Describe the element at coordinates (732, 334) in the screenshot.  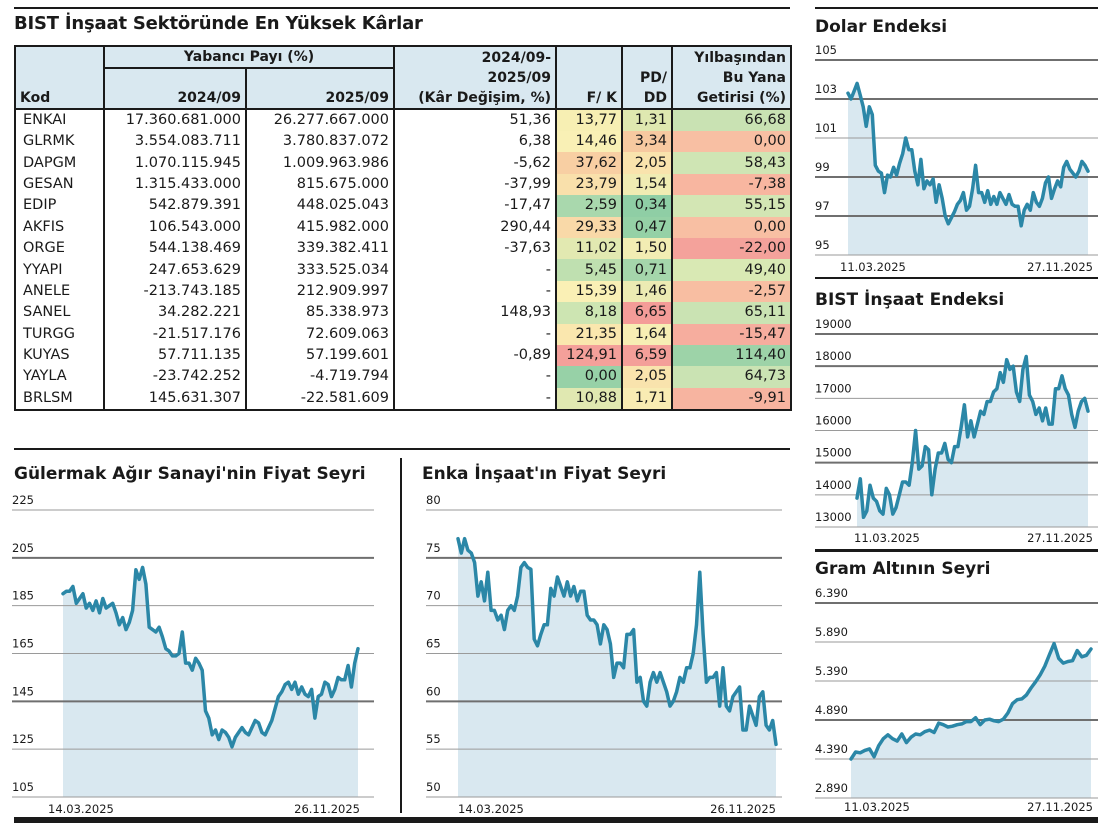
I see `cell-getiri: -15,47` at that location.